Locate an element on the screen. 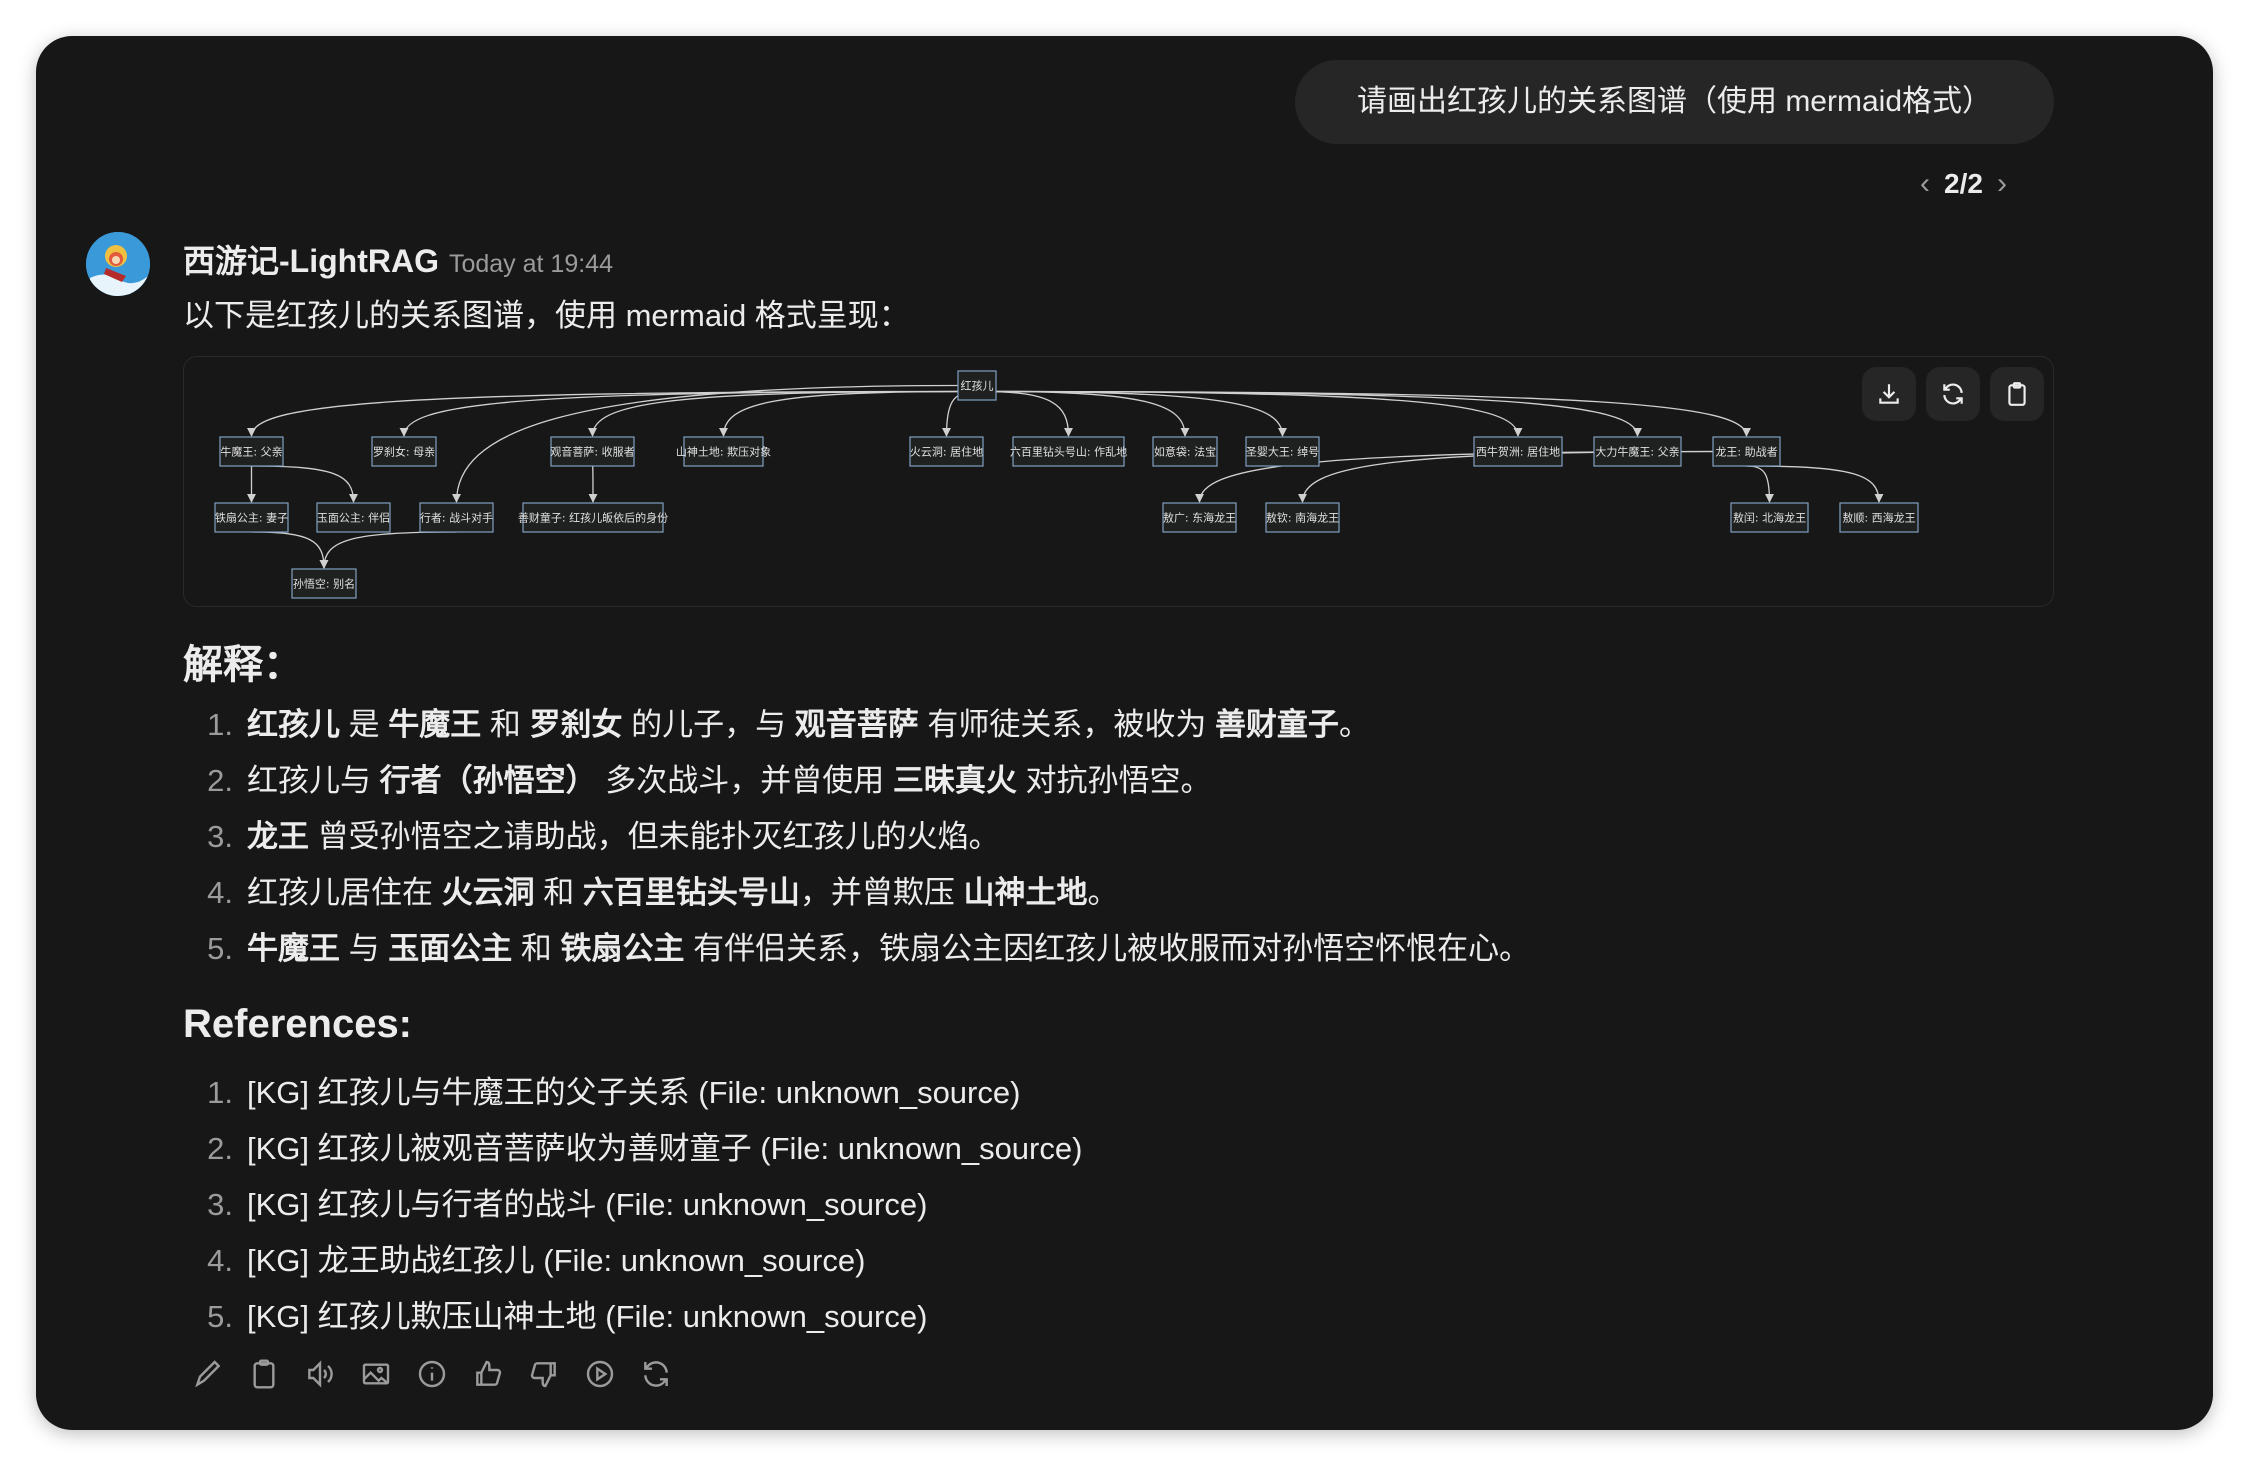 This screenshot has height=1466, width=2248. clipboard-icon is located at coordinates (2017, 394).